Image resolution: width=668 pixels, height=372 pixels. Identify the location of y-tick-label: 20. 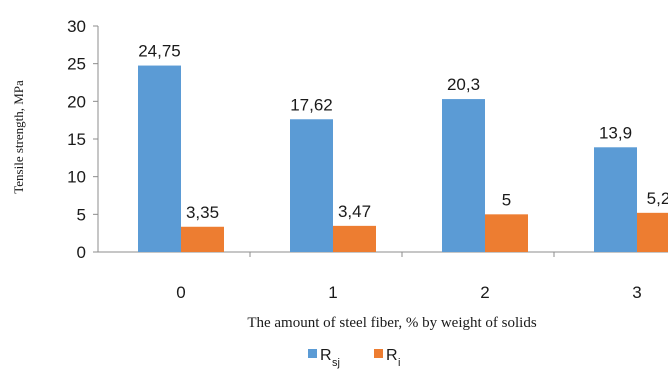
(76, 101).